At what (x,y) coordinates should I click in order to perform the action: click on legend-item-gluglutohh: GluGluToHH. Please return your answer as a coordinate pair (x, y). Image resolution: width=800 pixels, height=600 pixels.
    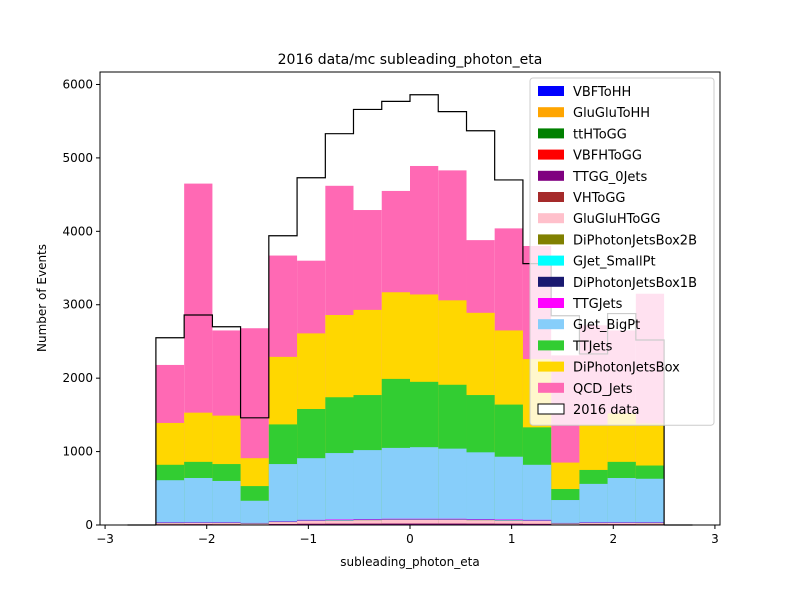
    Looking at the image, I should click on (594, 113).